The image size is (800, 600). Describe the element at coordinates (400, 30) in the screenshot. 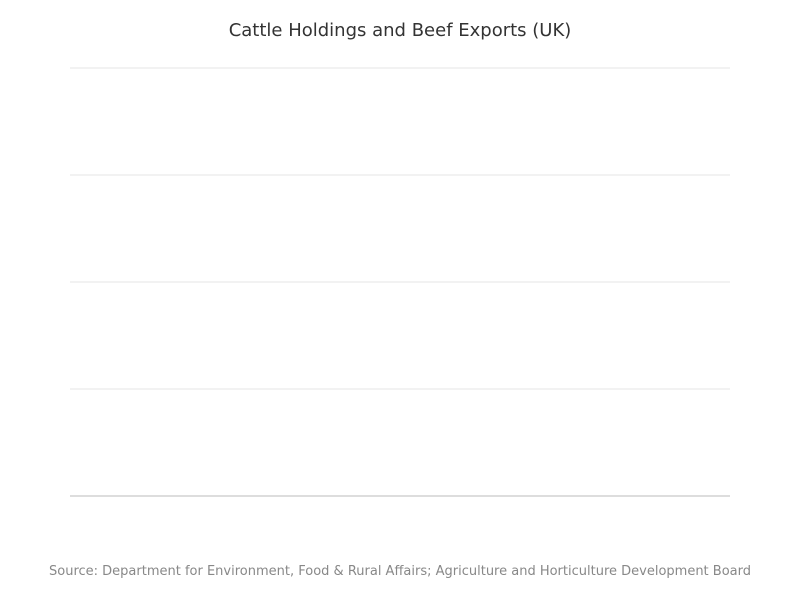

I see `chart-title: Cattle Holdings and Beef Exports (UK)` at that location.